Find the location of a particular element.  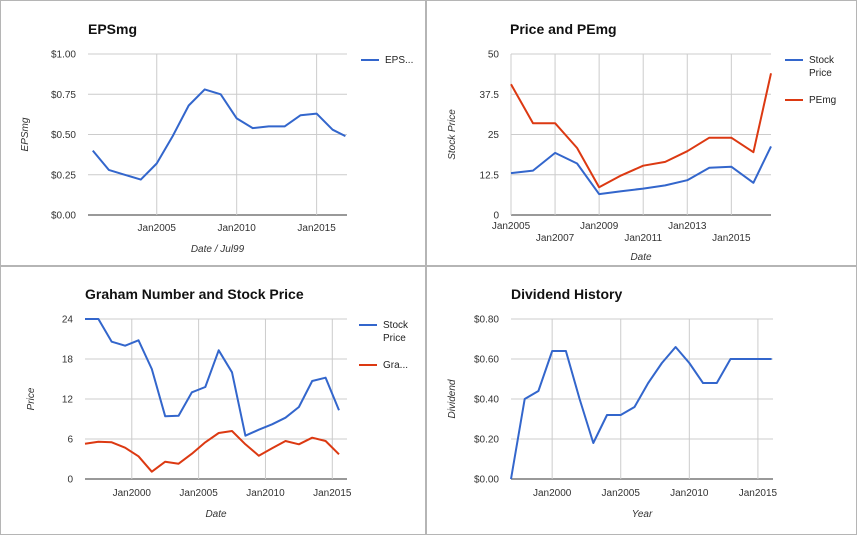

y-tick-label: 50 is located at coordinates (494, 55).